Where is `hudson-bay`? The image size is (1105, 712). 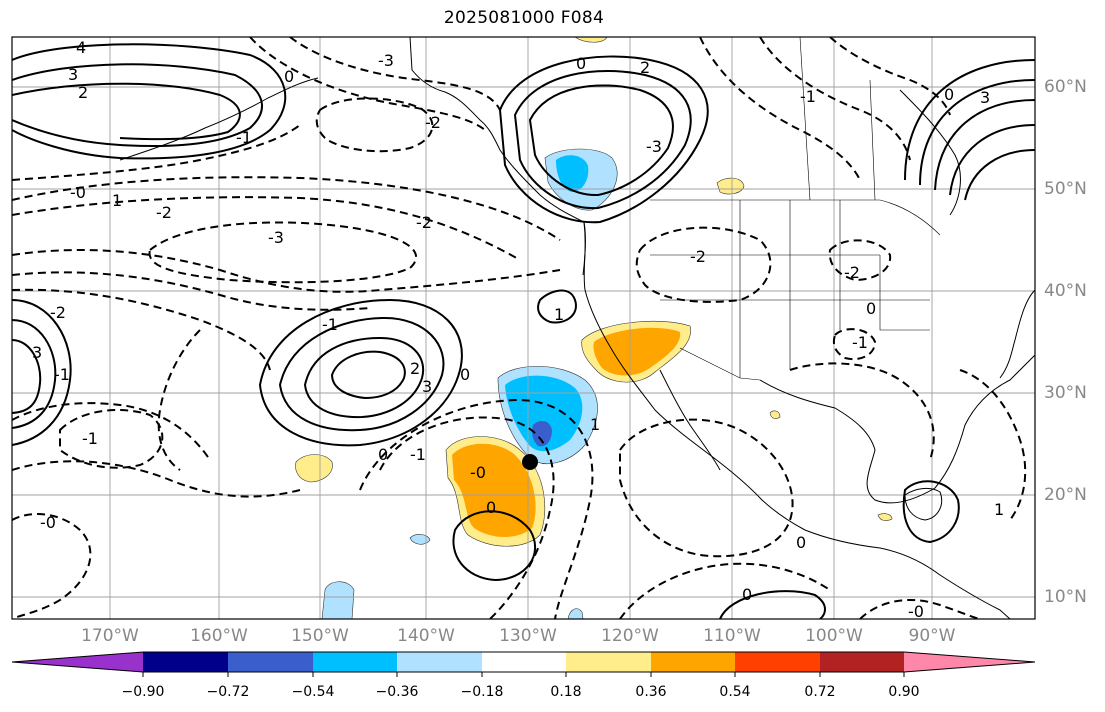 hudson-bay is located at coordinates (930, 152).